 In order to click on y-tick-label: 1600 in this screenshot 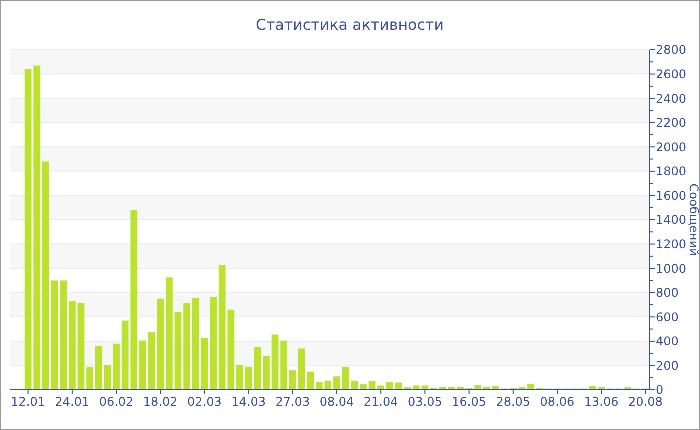, I will do `click(671, 195)`.